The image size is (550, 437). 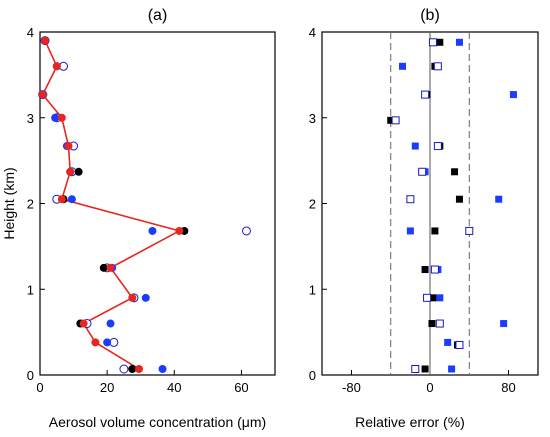 I want to click on panel-b-x-axis-title: Relative error (%), so click(x=410, y=422).